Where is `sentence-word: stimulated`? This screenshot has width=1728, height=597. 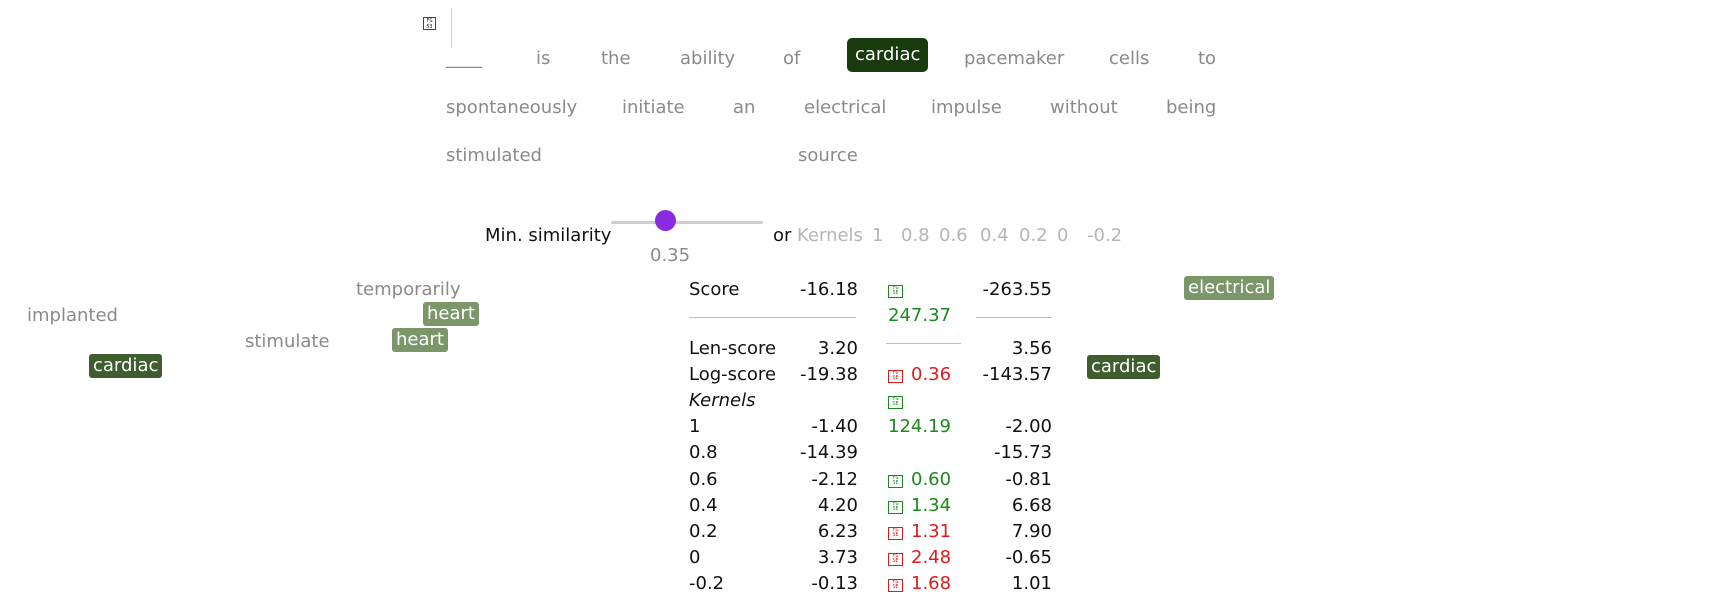 sentence-word: stimulated is located at coordinates (494, 155).